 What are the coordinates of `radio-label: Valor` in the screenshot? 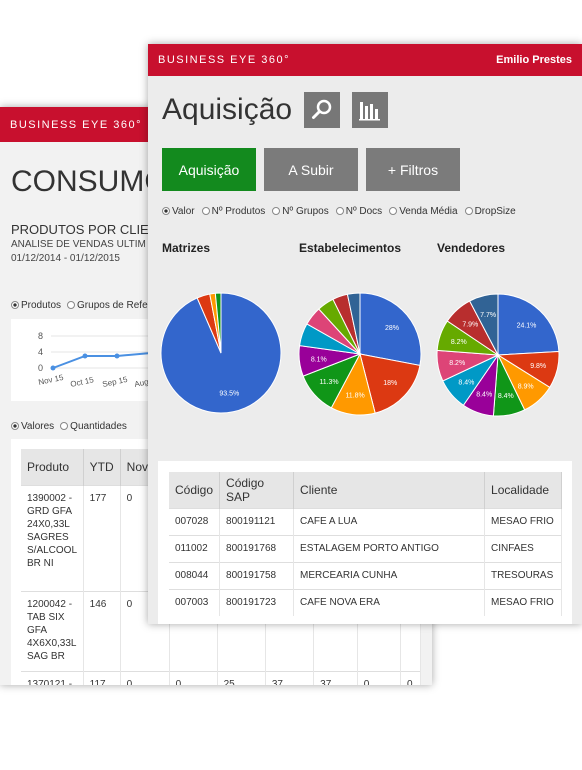 It's located at (183, 211).